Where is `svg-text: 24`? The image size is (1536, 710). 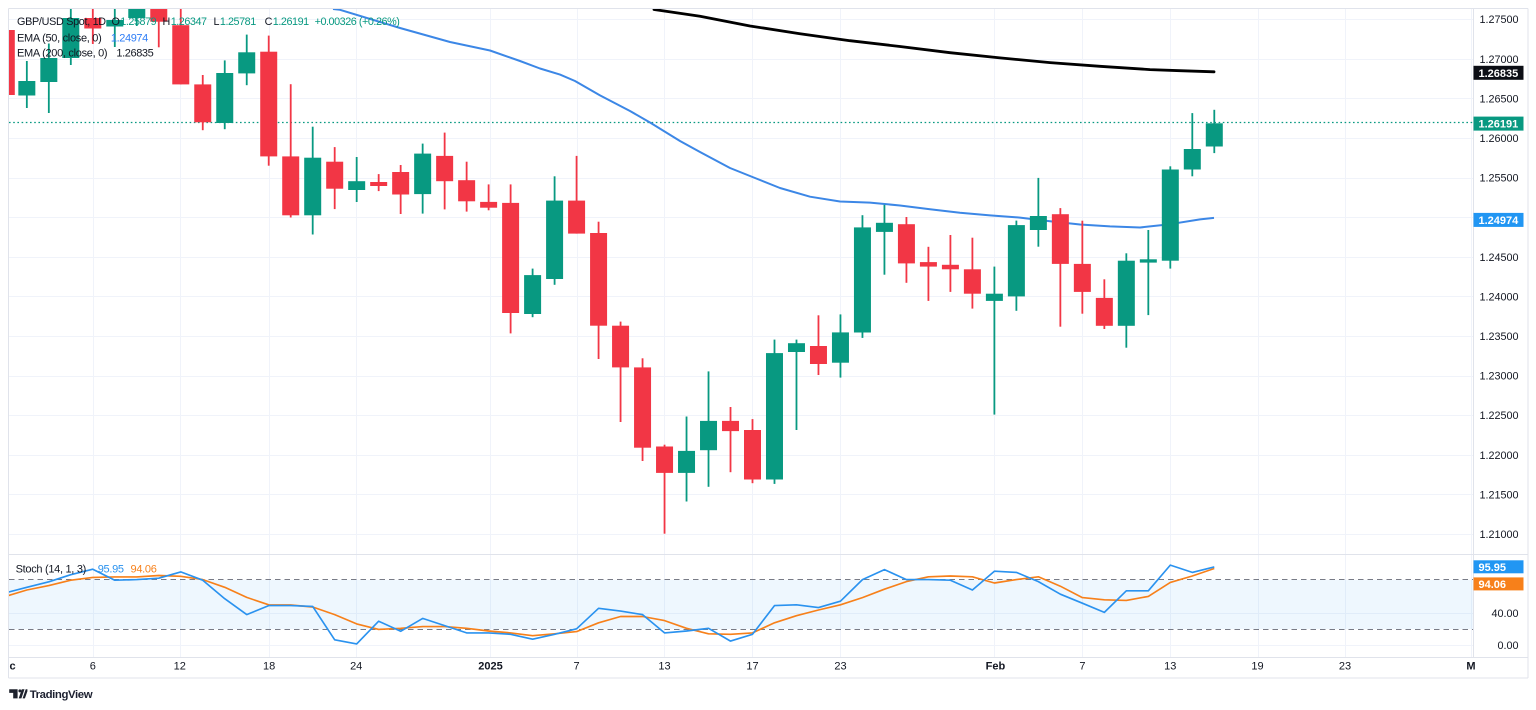
svg-text: 24 is located at coordinates (356, 667).